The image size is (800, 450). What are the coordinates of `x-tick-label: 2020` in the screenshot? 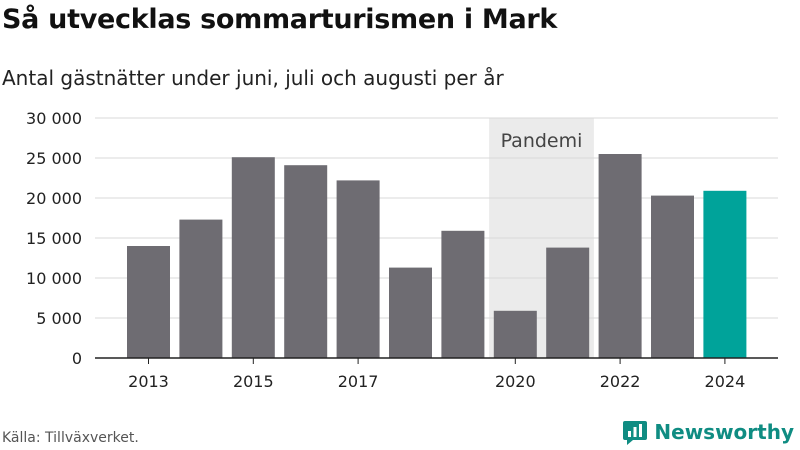 It's located at (515, 381).